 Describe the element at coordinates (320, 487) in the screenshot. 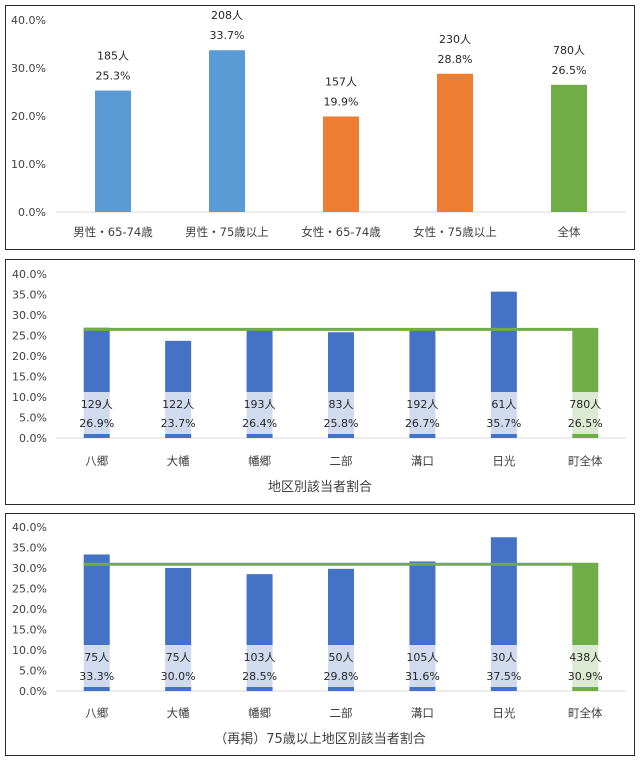

I see `chart-title: 地区別該当者割合` at that location.